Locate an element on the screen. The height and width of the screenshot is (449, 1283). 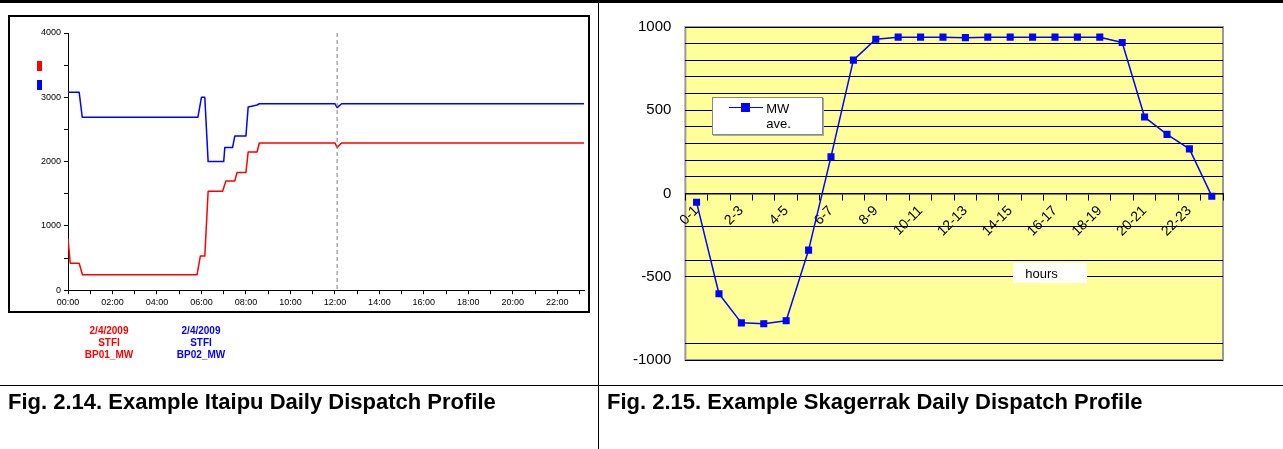
x-tick-label: 16:00 is located at coordinates (424, 302).